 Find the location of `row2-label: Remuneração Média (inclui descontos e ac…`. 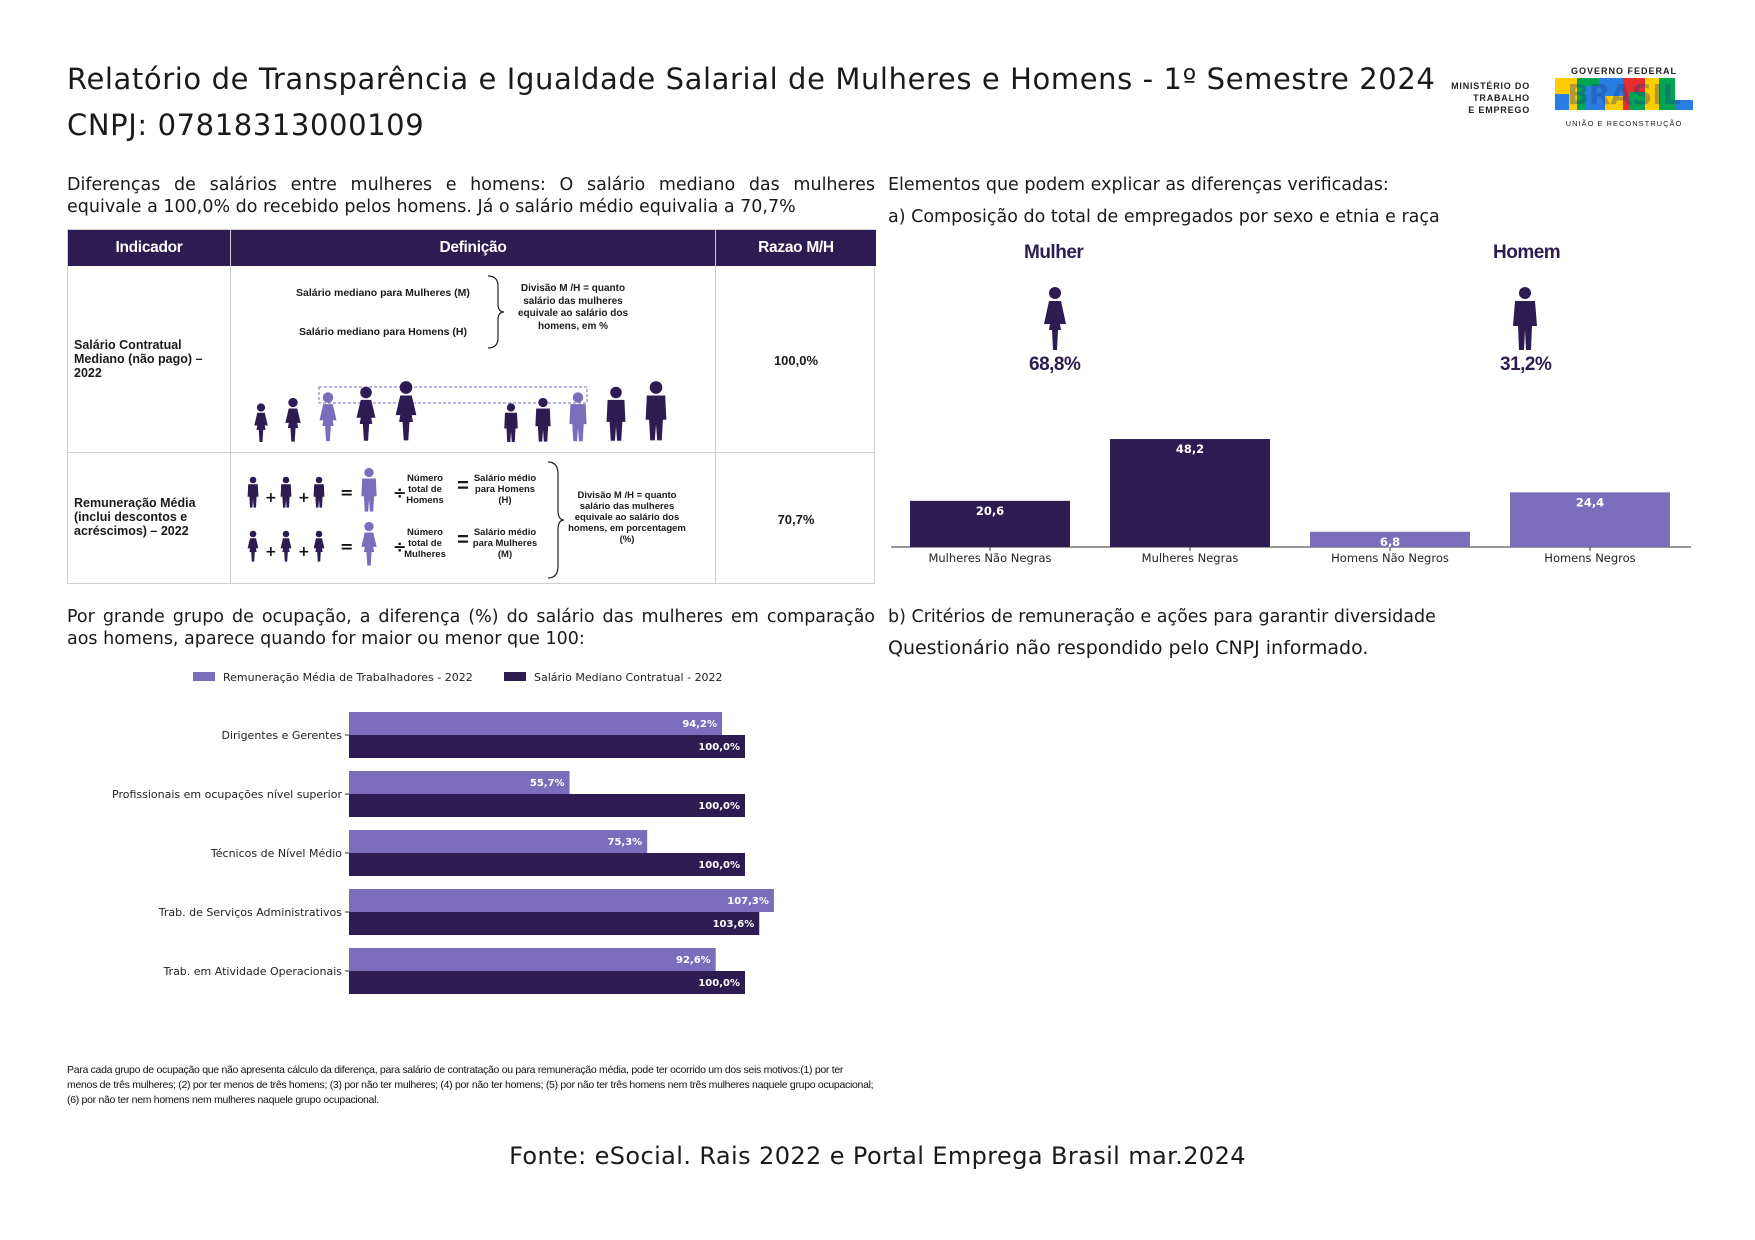

row2-label: Remuneração Média (inclui descontos e ac… is located at coordinates (135, 517).